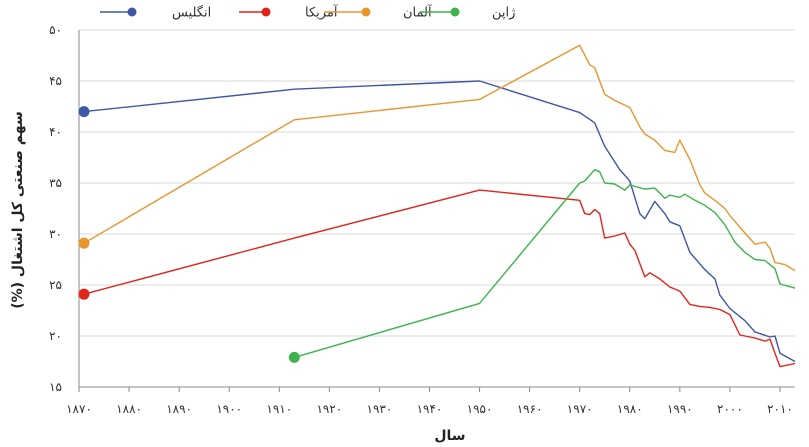 Image resolution: width=809 pixels, height=447 pixels. I want to click on x-tick-label: ۱۹۵۰, so click(480, 409).